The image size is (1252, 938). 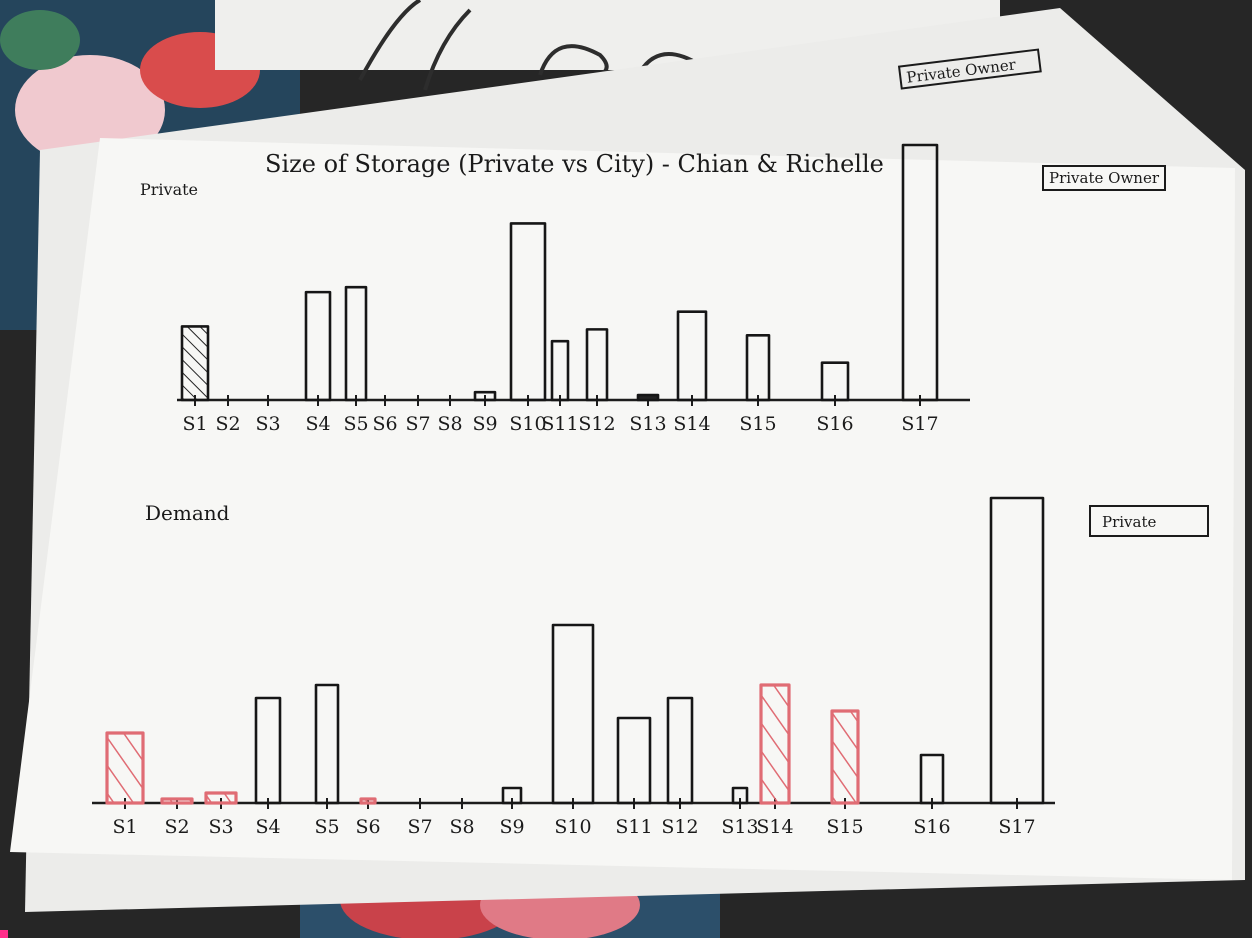 What do you see at coordinates (169, 189) in the screenshot?
I see `corner-label: Private` at bounding box center [169, 189].